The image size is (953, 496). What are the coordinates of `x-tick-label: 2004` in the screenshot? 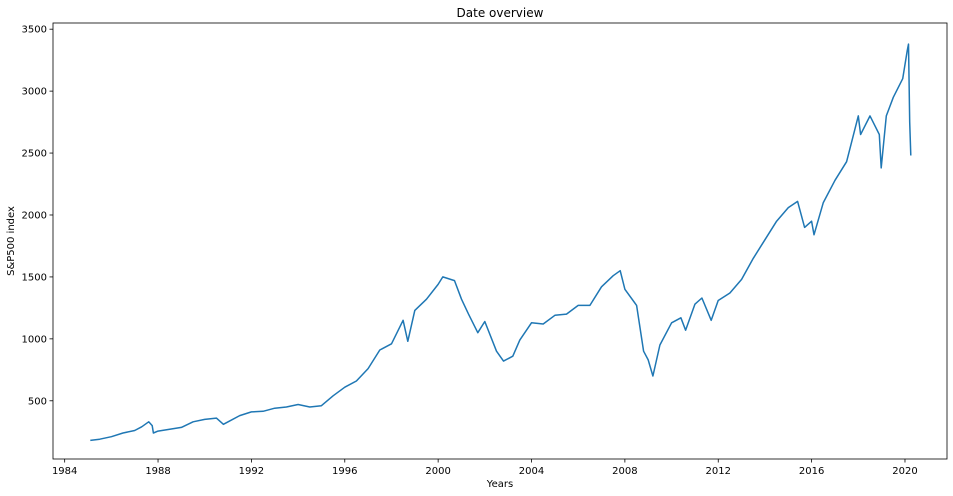 It's located at (531, 471).